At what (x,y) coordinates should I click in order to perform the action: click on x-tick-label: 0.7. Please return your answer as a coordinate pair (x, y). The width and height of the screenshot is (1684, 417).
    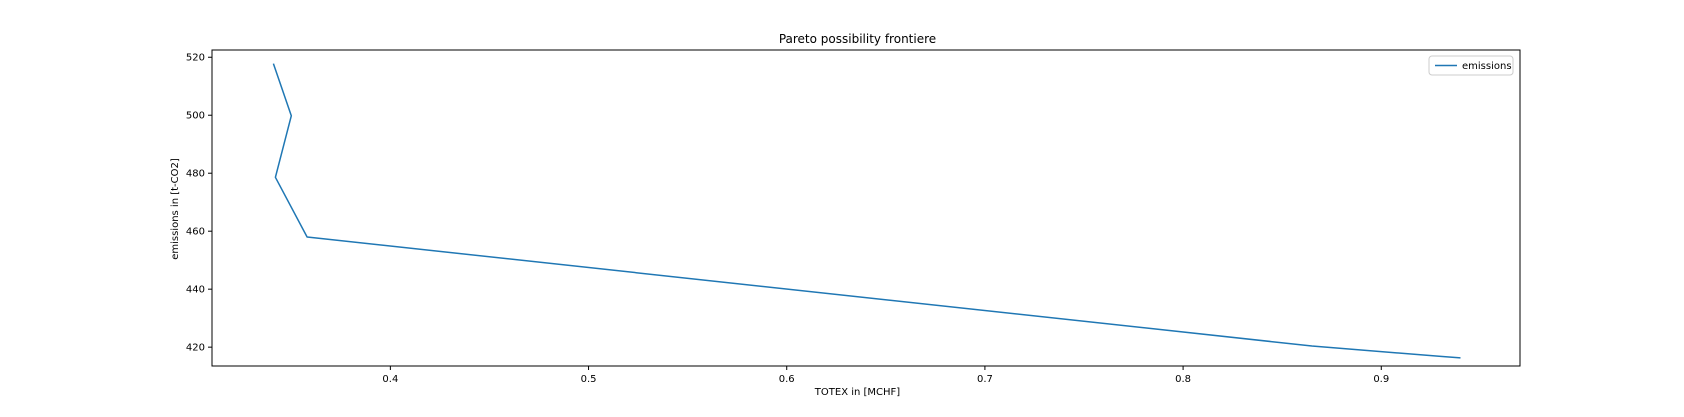
    Looking at the image, I should click on (985, 379).